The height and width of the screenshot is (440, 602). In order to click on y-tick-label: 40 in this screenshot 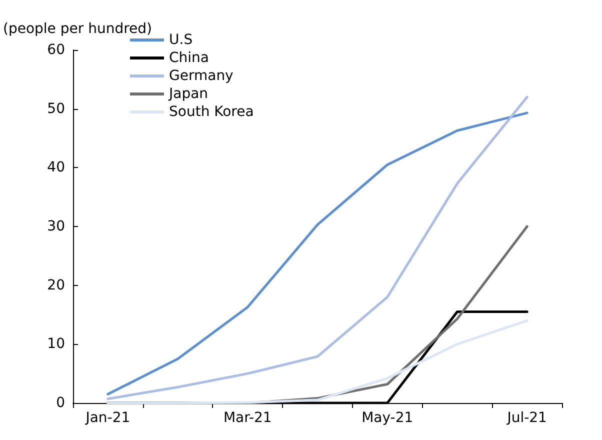, I will do `click(56, 168)`.